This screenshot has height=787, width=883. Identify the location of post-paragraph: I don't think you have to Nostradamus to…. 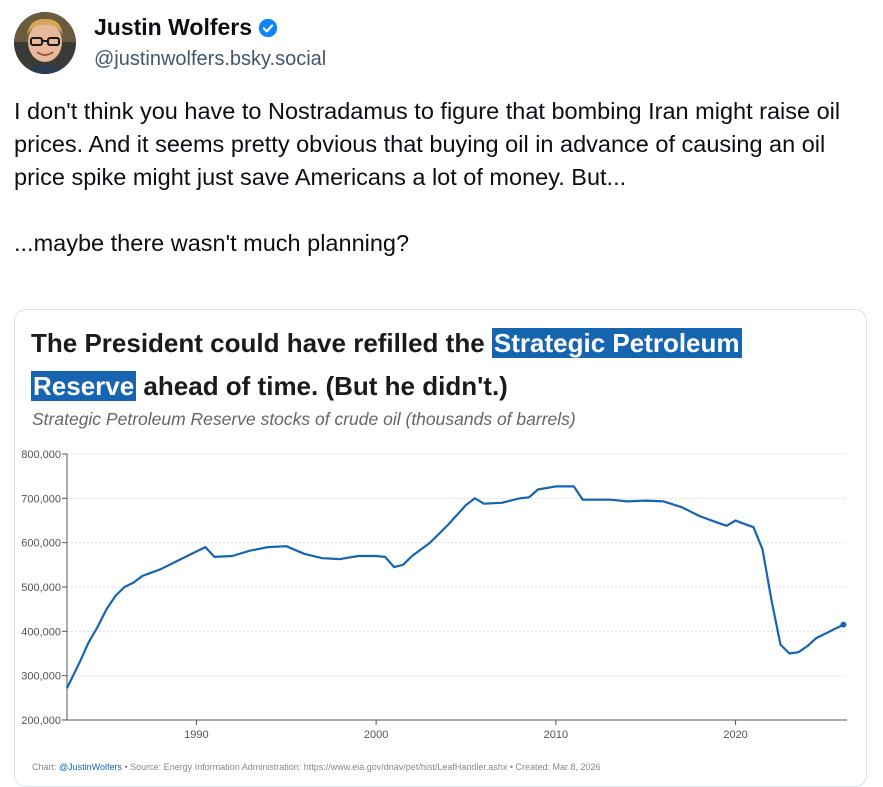
(427, 144).